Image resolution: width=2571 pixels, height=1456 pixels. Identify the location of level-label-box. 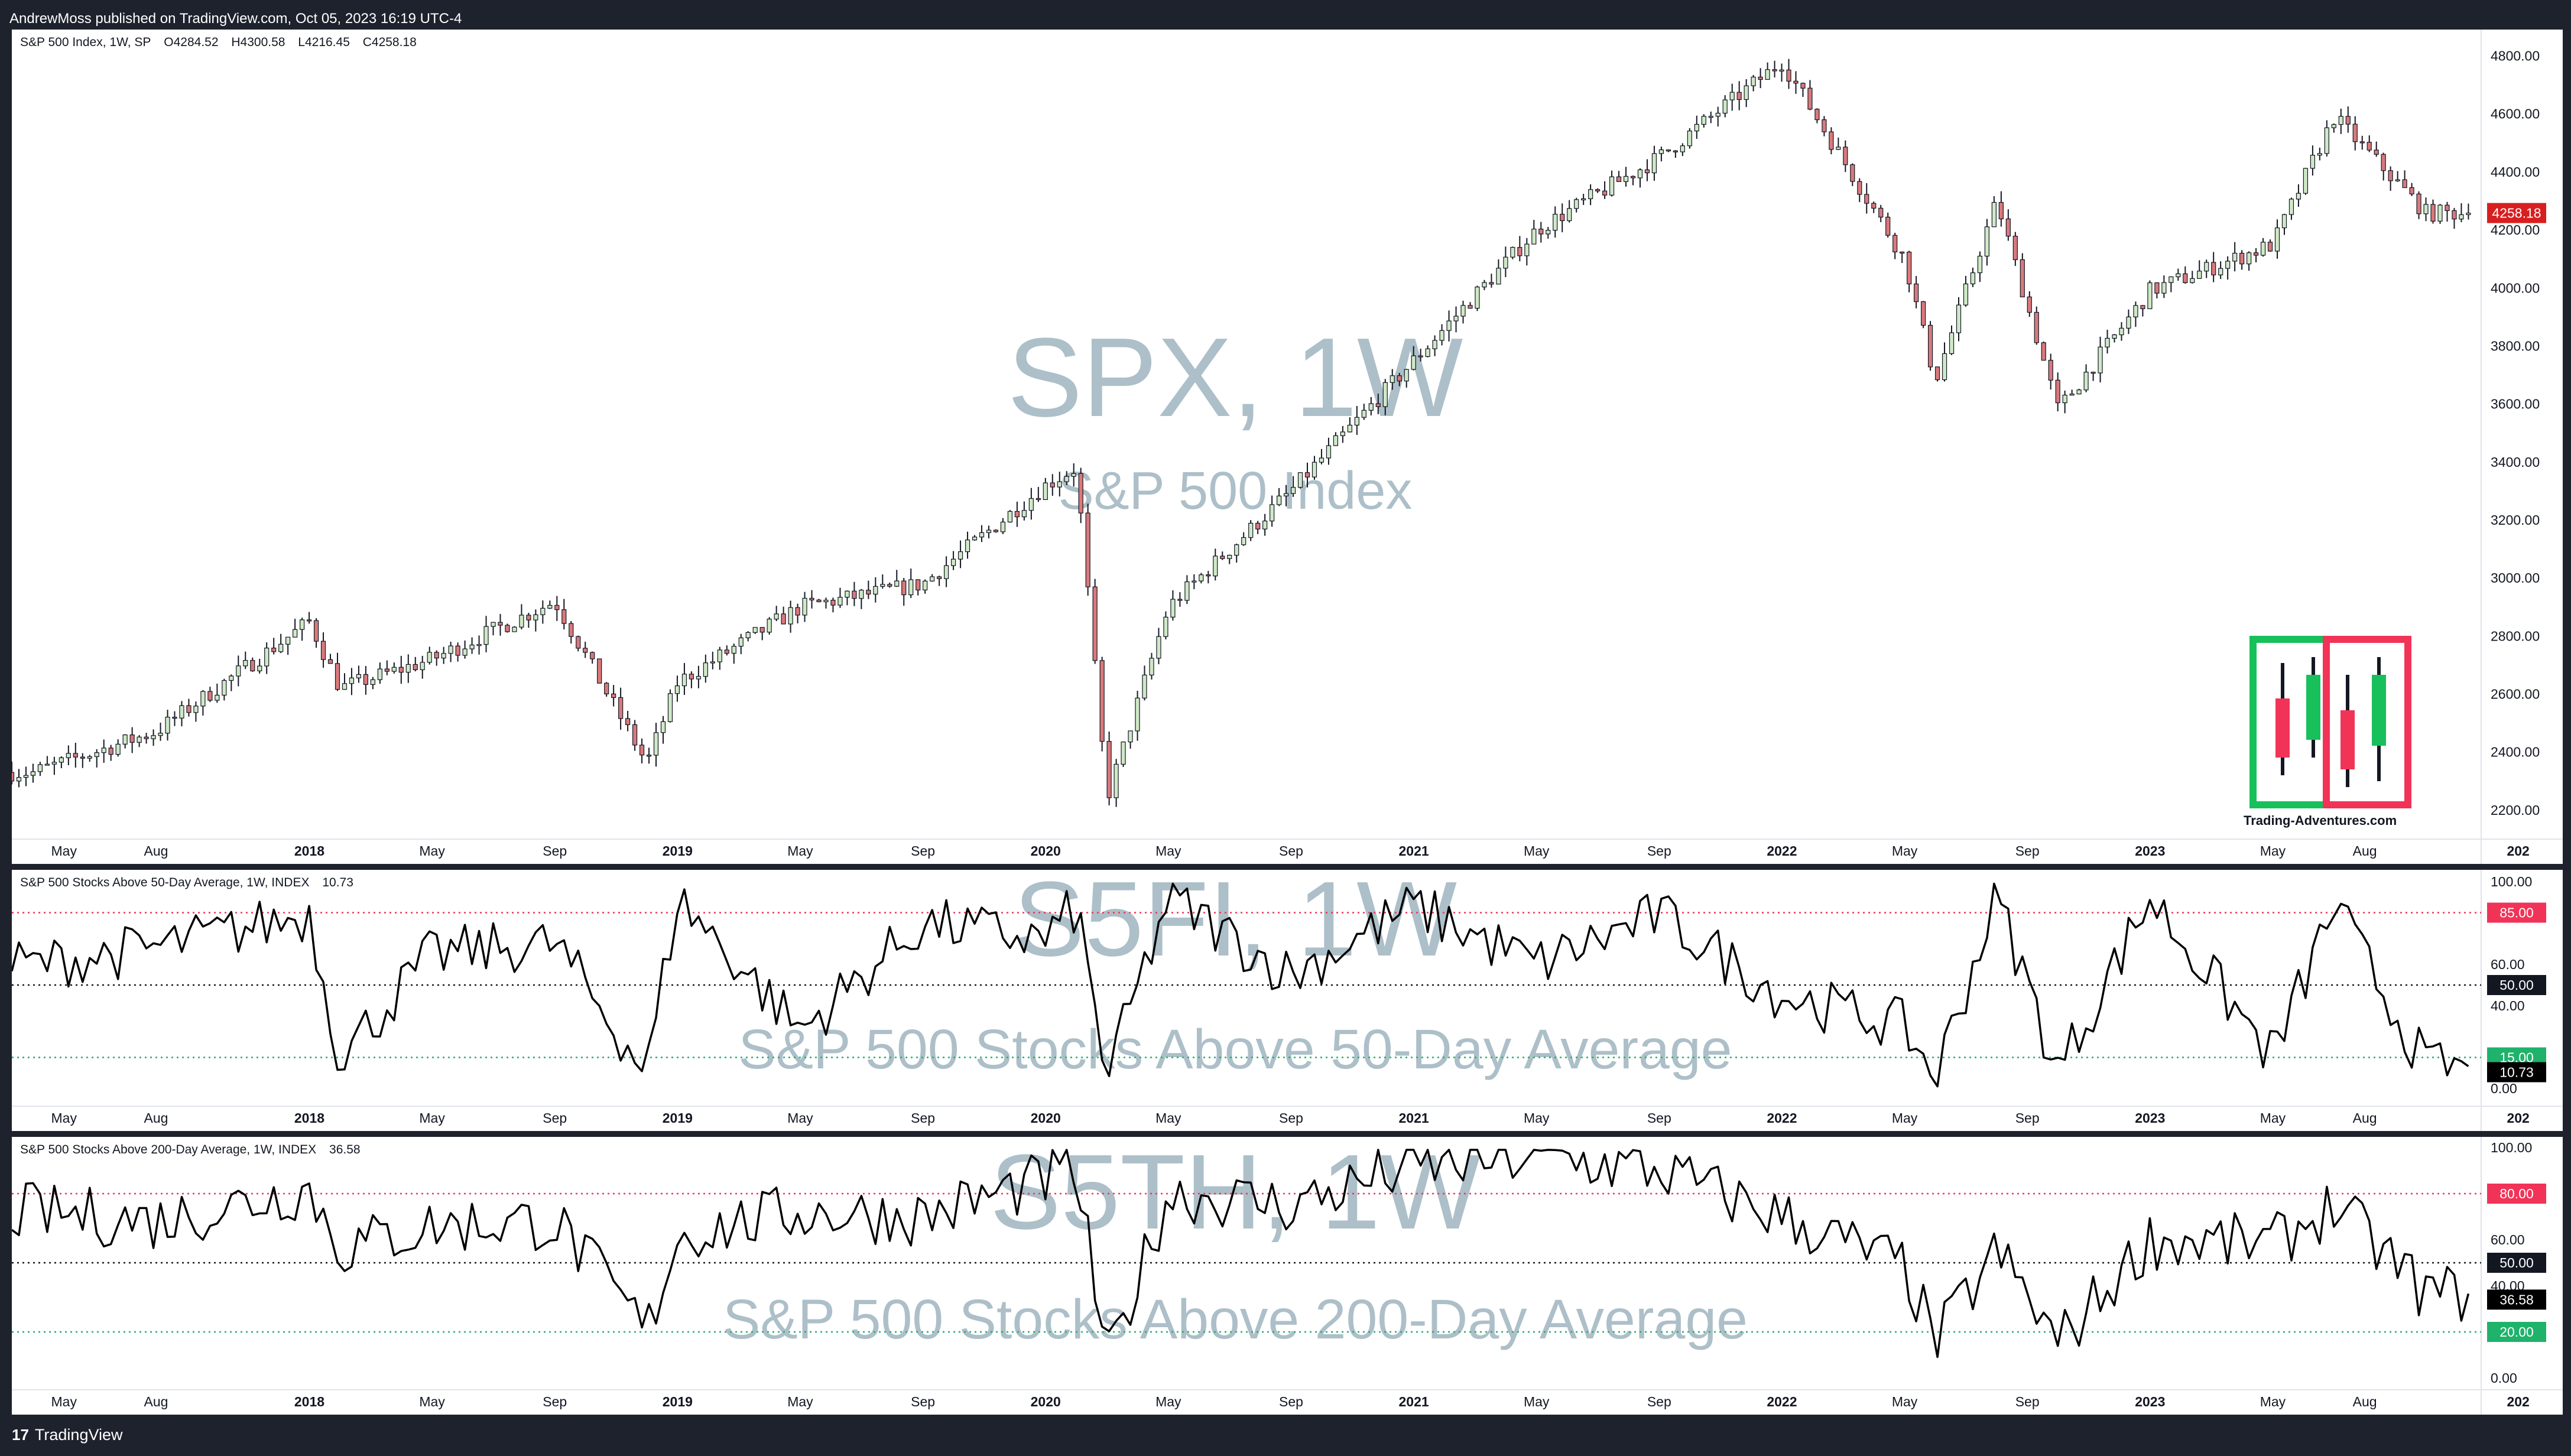
(2516, 1332).